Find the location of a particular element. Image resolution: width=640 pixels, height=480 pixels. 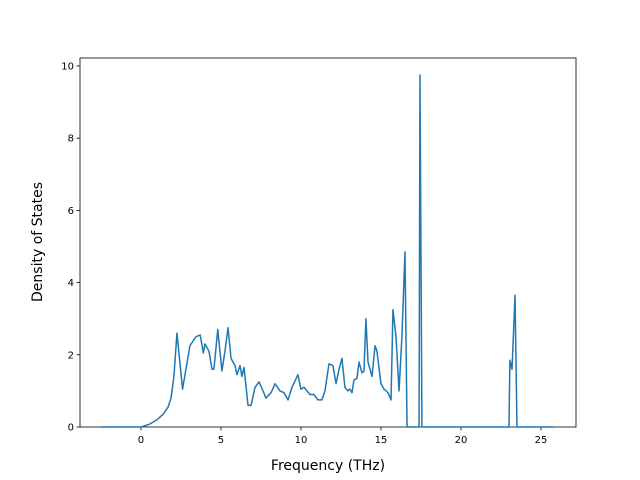

y-tick-label: 10 is located at coordinates (67, 66).